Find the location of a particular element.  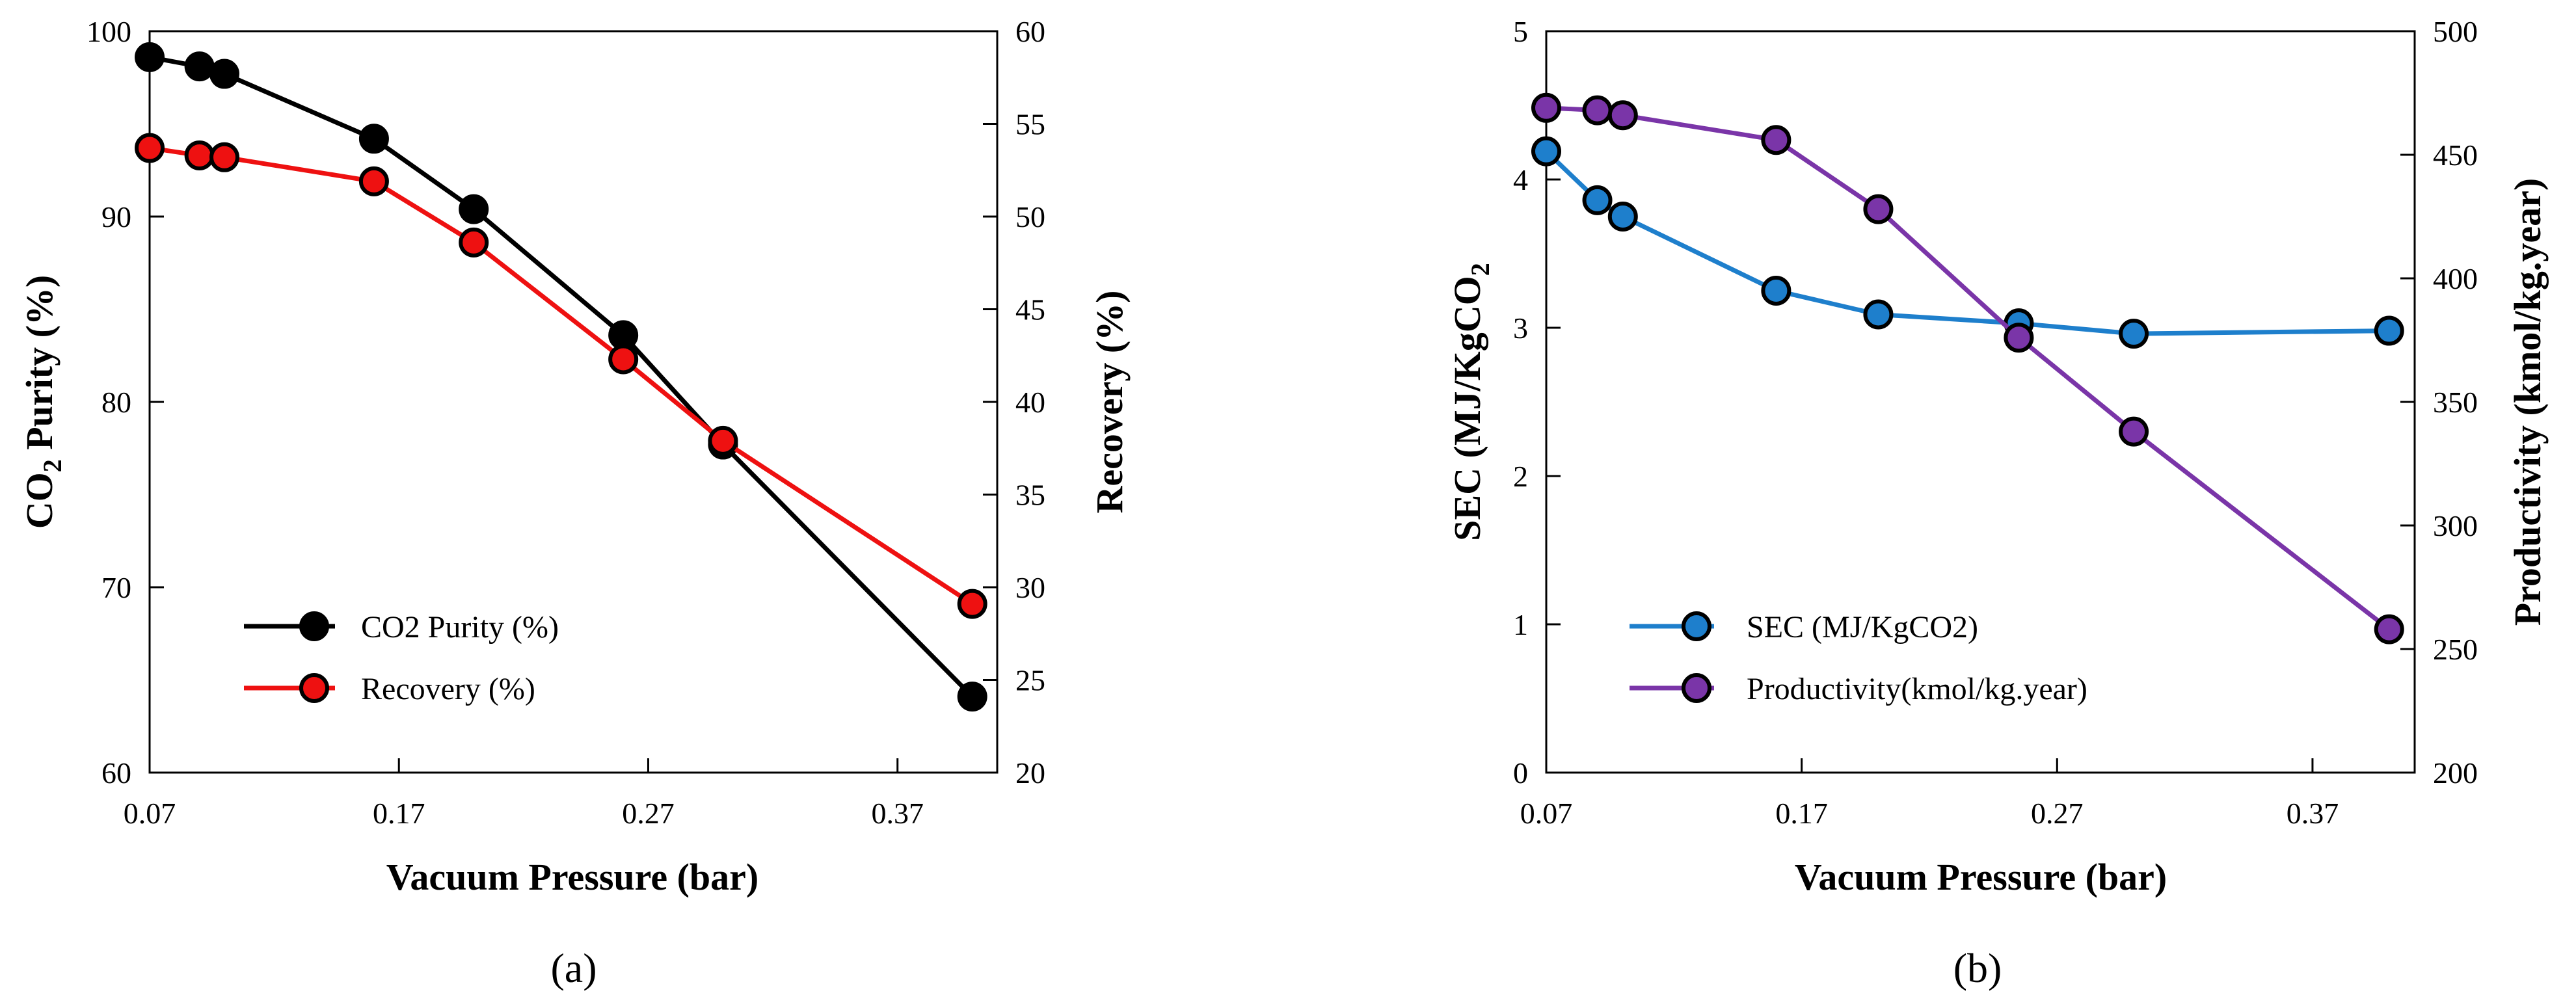

y2-tick-label: 300 is located at coordinates (2455, 525).